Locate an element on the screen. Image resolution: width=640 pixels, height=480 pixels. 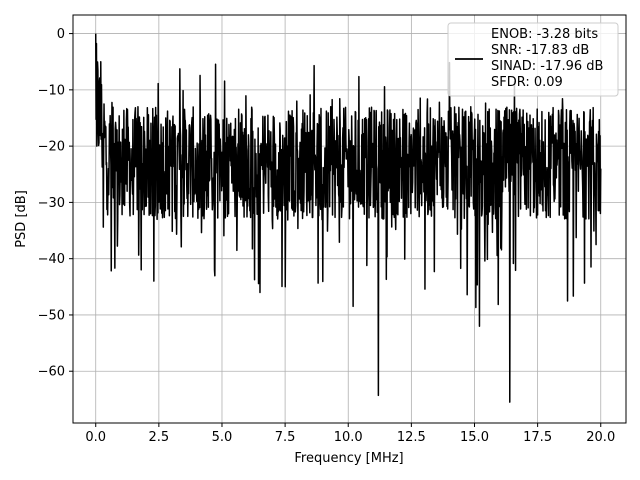
y-tick-label: −30 is located at coordinates (51, 203).